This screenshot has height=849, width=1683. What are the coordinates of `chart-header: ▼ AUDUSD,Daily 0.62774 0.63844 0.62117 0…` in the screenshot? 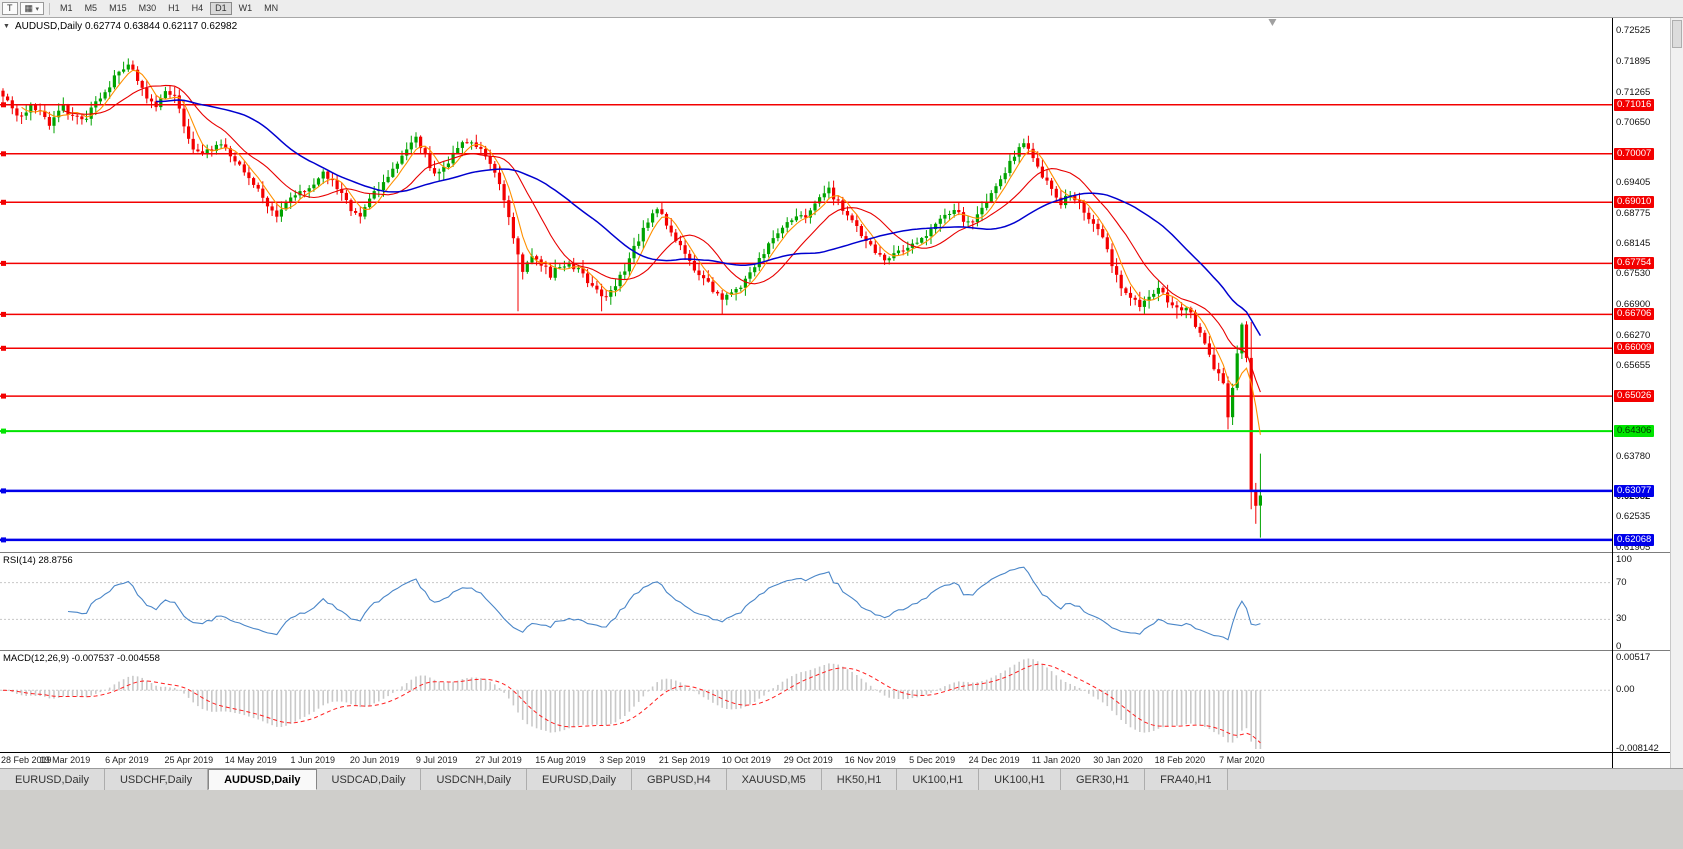 It's located at (120, 26).